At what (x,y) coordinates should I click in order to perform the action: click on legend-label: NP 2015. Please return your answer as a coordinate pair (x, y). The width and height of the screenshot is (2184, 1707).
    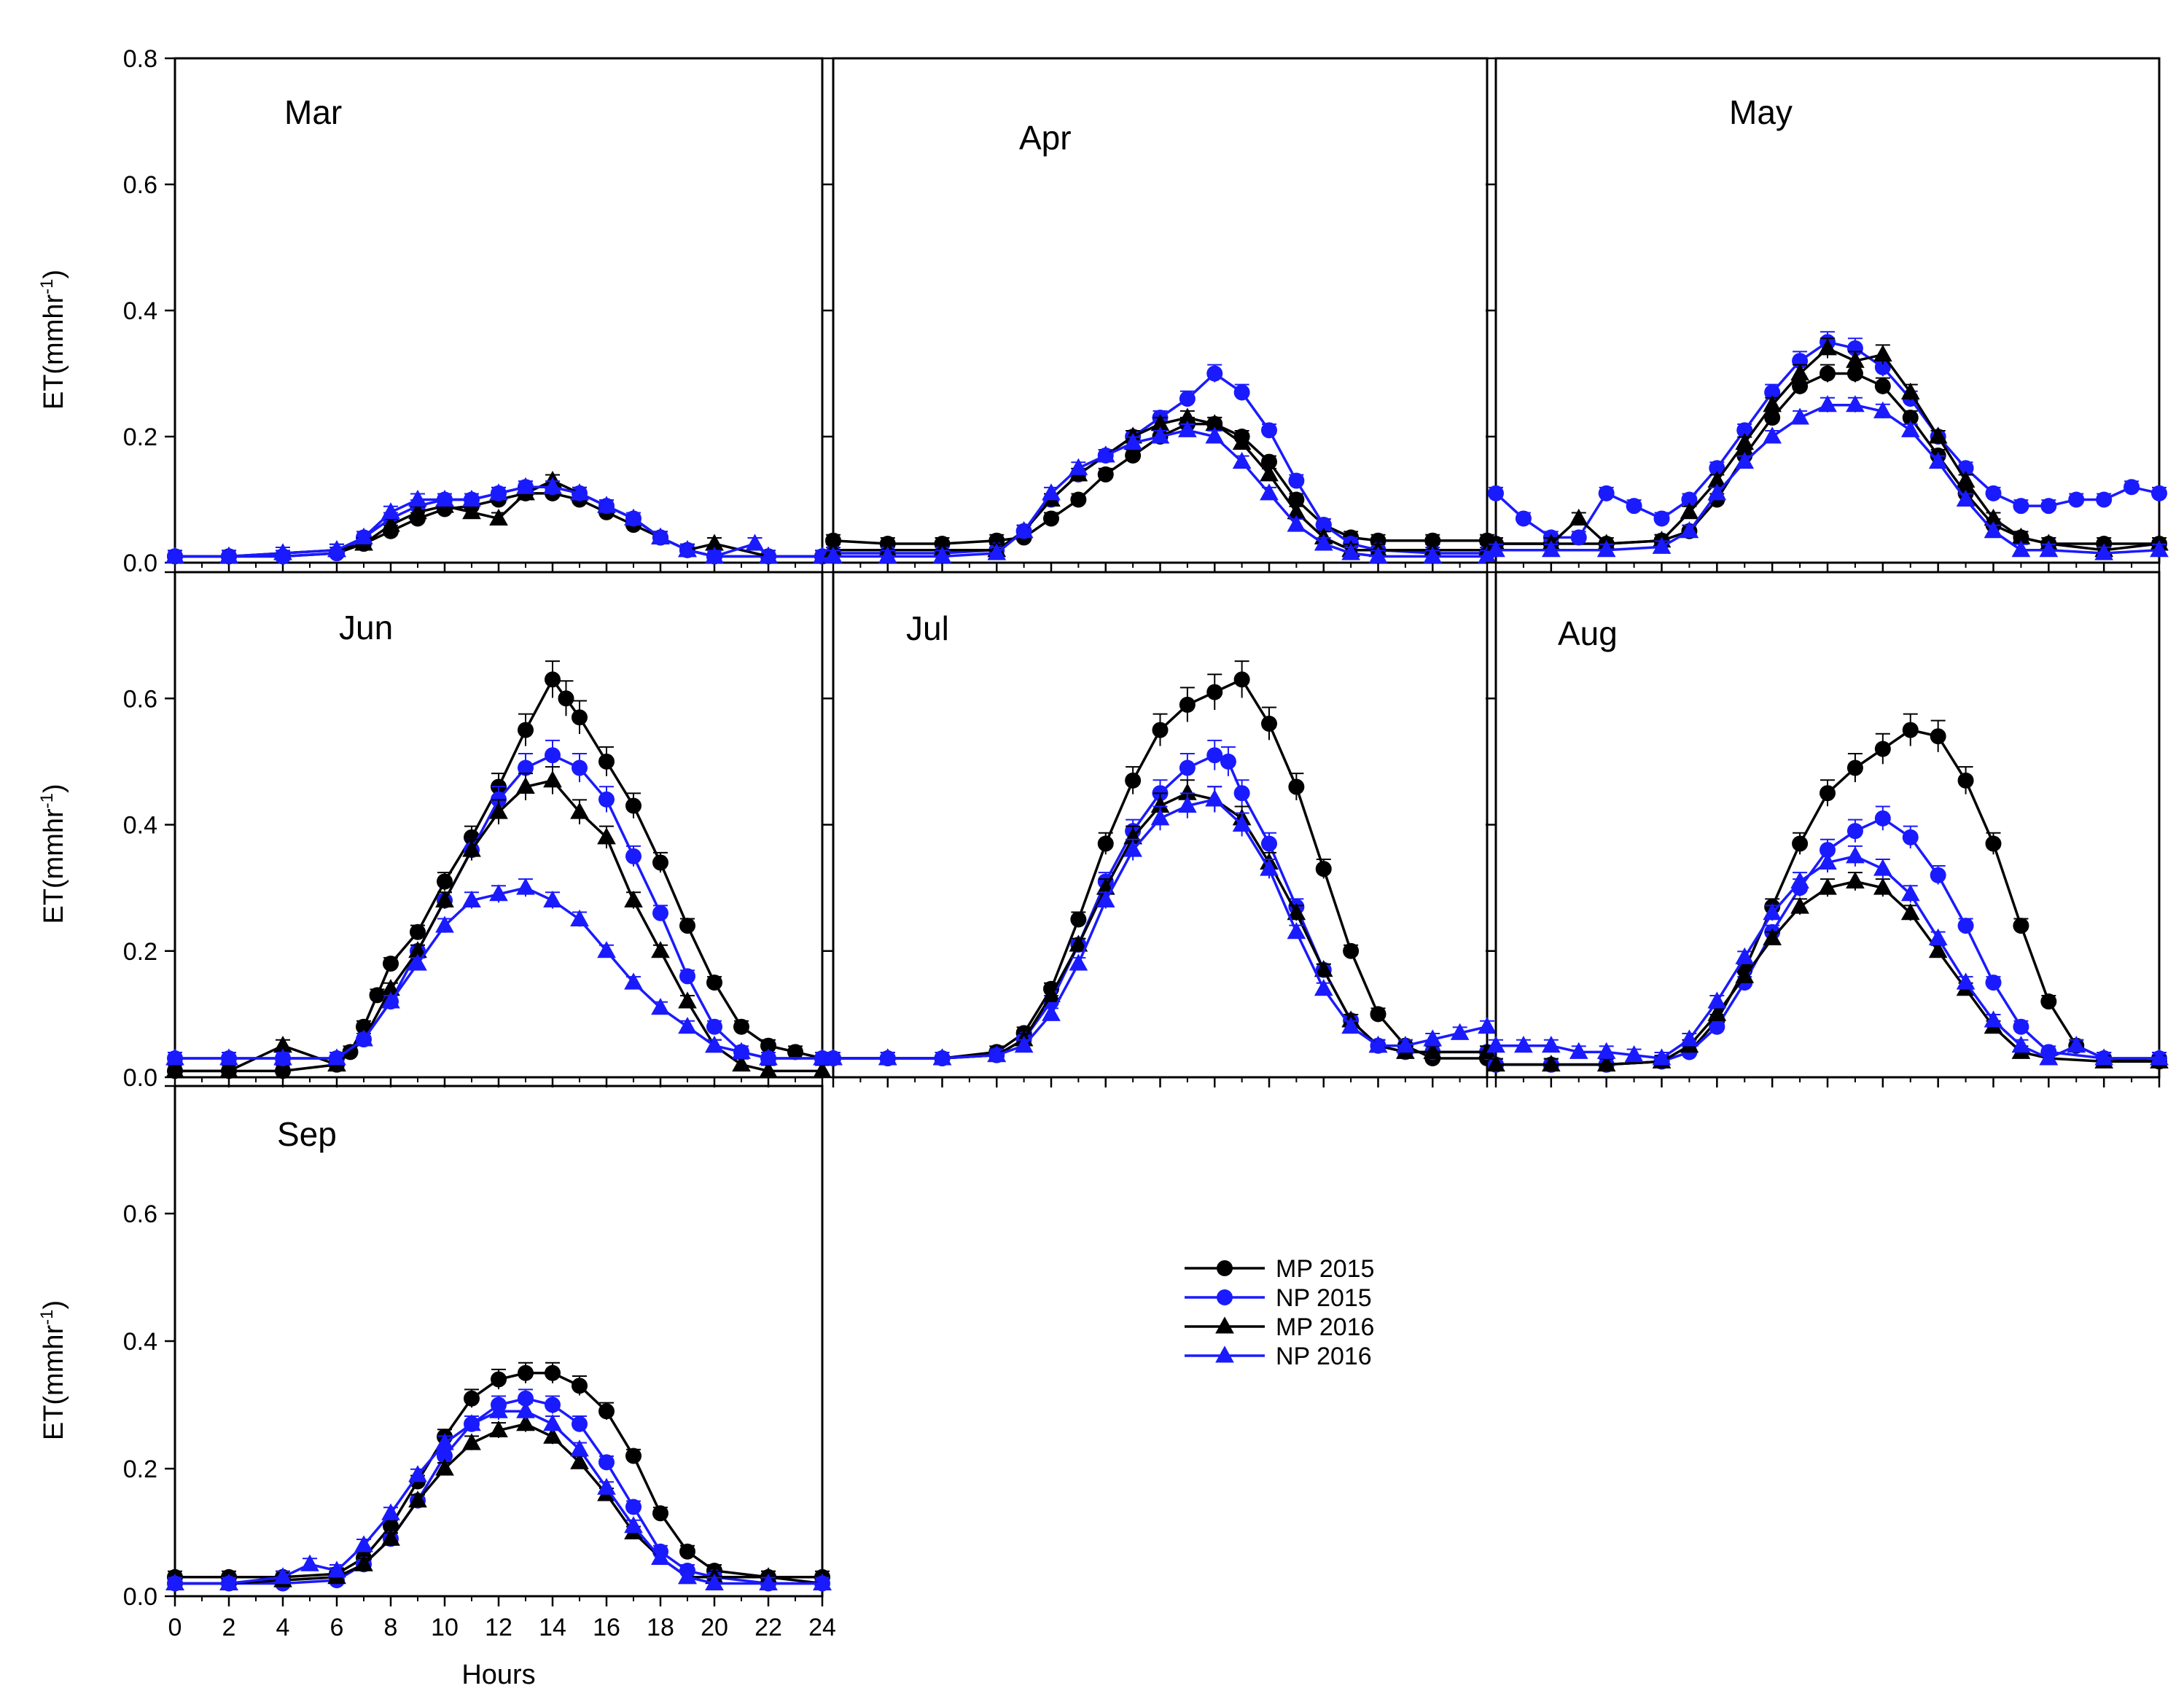
    Looking at the image, I should click on (1324, 1298).